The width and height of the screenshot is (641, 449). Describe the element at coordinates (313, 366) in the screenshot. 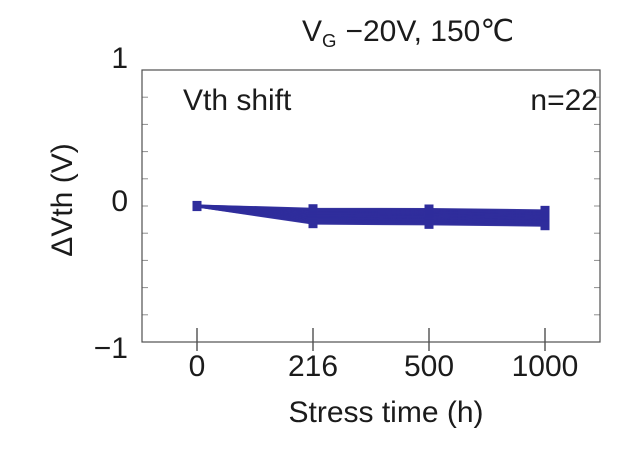

I see `x-tick-label-216: 216` at that location.